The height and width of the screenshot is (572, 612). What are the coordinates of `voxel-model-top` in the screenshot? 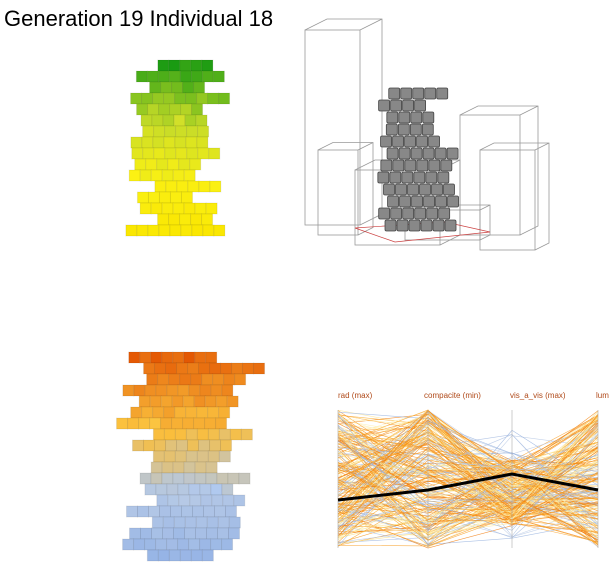 It's located at (178, 148).